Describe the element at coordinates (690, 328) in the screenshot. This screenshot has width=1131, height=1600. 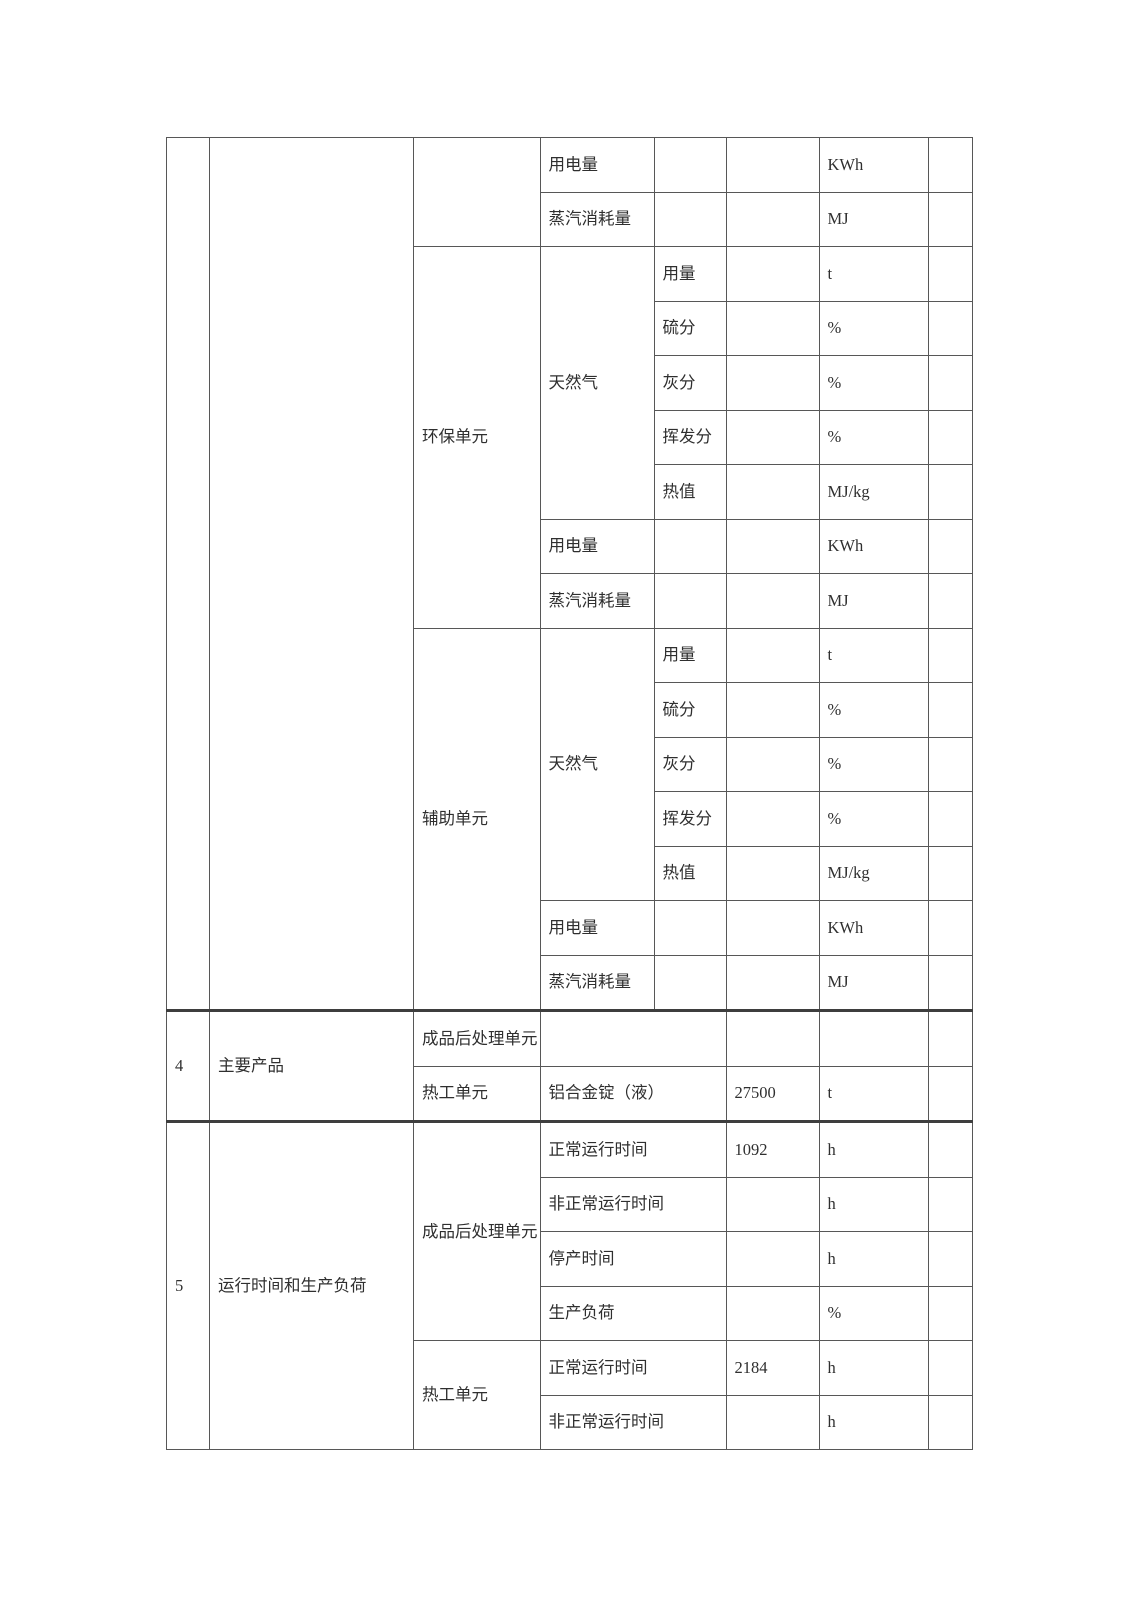
I see `attr-label: 硫分` at that location.